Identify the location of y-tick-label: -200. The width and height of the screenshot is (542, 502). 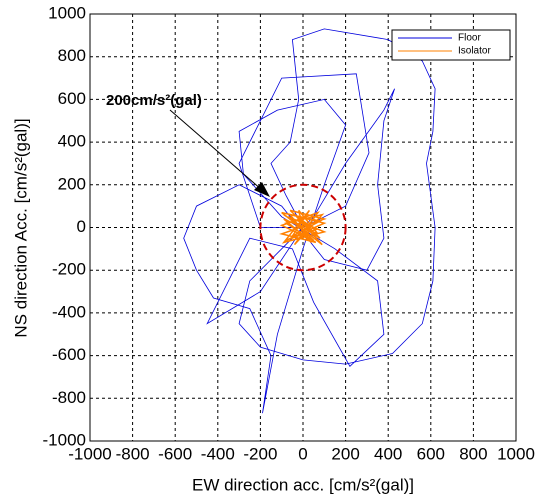
(69, 269).